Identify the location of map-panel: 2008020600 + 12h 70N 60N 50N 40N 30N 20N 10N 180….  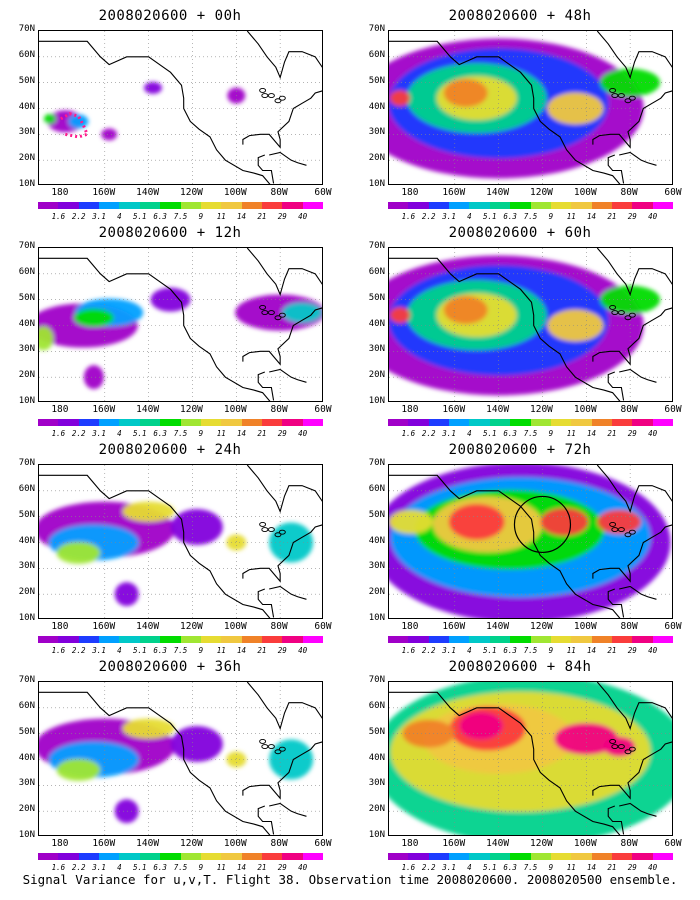
(170, 332).